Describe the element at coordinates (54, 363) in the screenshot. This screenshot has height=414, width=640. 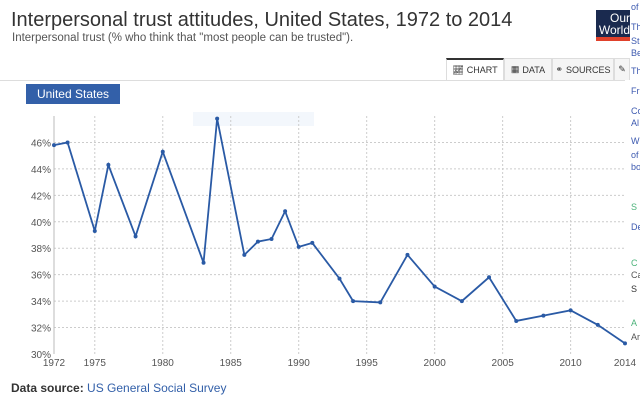
I see `x-tick-label: 1972` at that location.